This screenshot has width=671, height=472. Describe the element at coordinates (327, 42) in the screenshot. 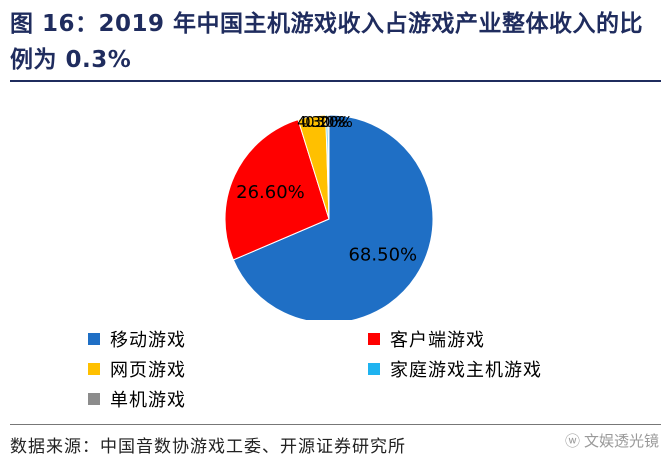

I see `figure-title: 图 16：2019 年中国主机游戏收入占游戏产业整体收入的比例为 0.3%` at that location.